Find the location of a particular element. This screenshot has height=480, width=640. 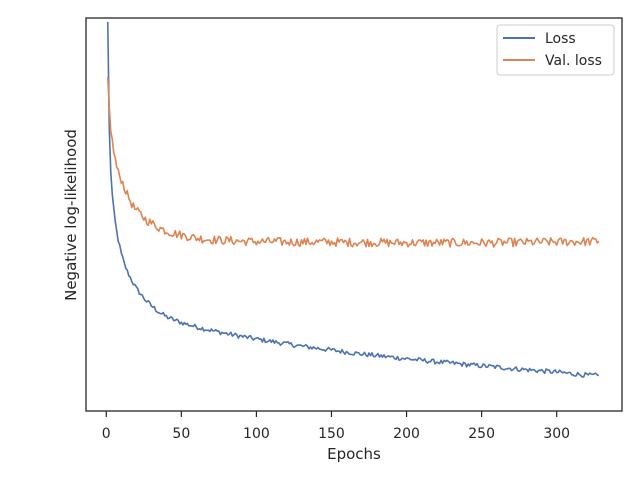

x-axis-ticks: 0 50 100 150 200 250 300 is located at coordinates (336, 426).